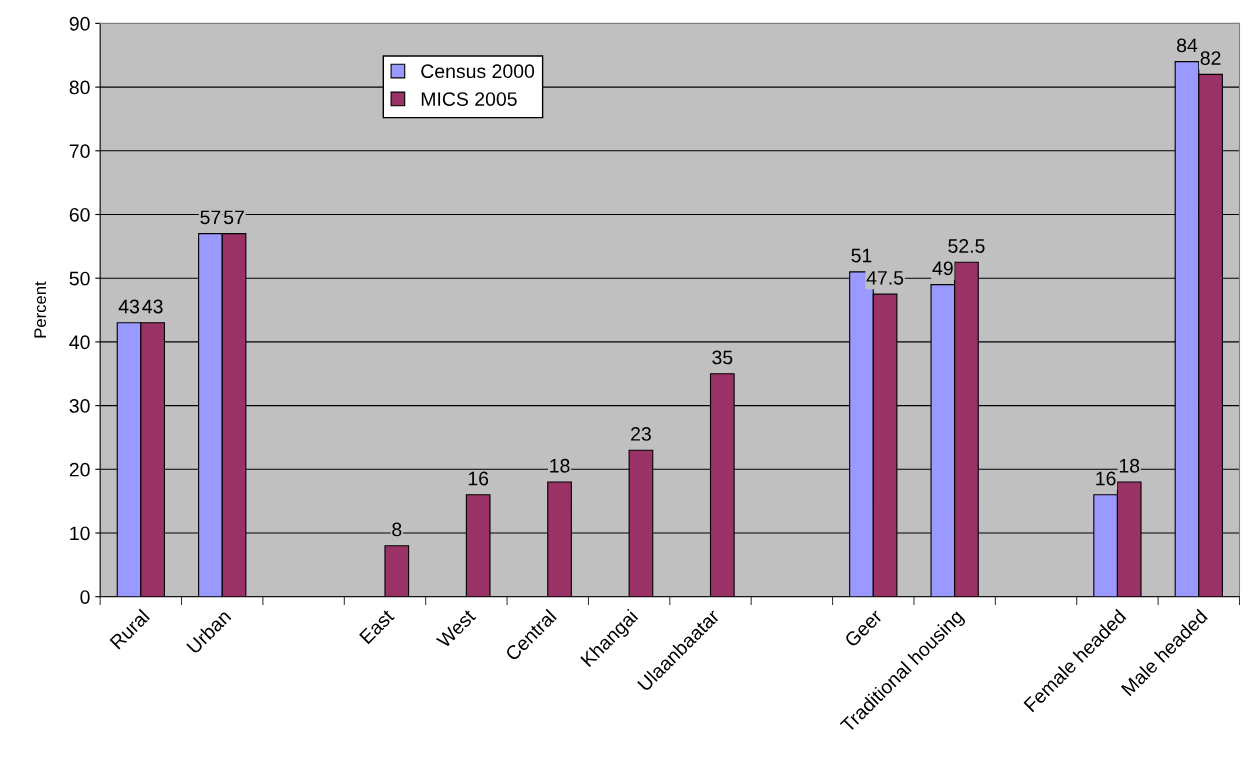 This screenshot has height=780, width=1252. Describe the element at coordinates (722, 357) in the screenshot. I see `data-label: 35` at that location.